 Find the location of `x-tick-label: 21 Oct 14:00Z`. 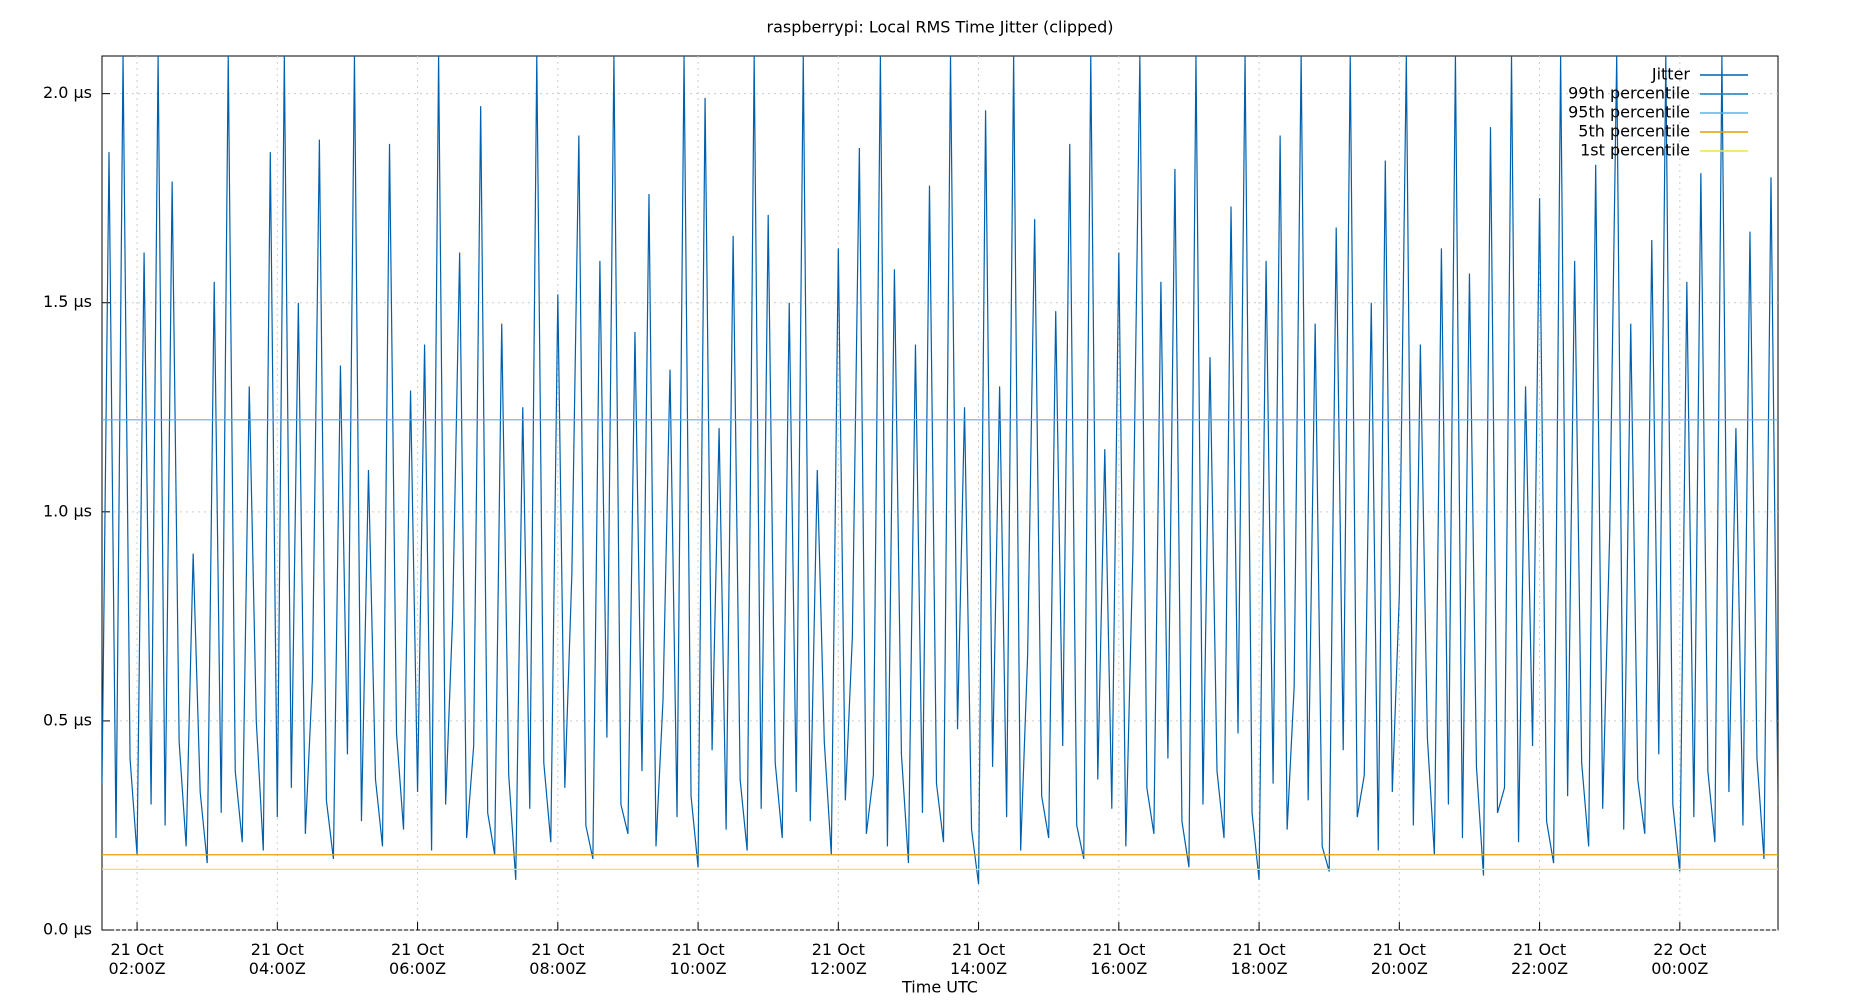

x-tick-label: 21 Oct 14:00Z is located at coordinates (979, 959).